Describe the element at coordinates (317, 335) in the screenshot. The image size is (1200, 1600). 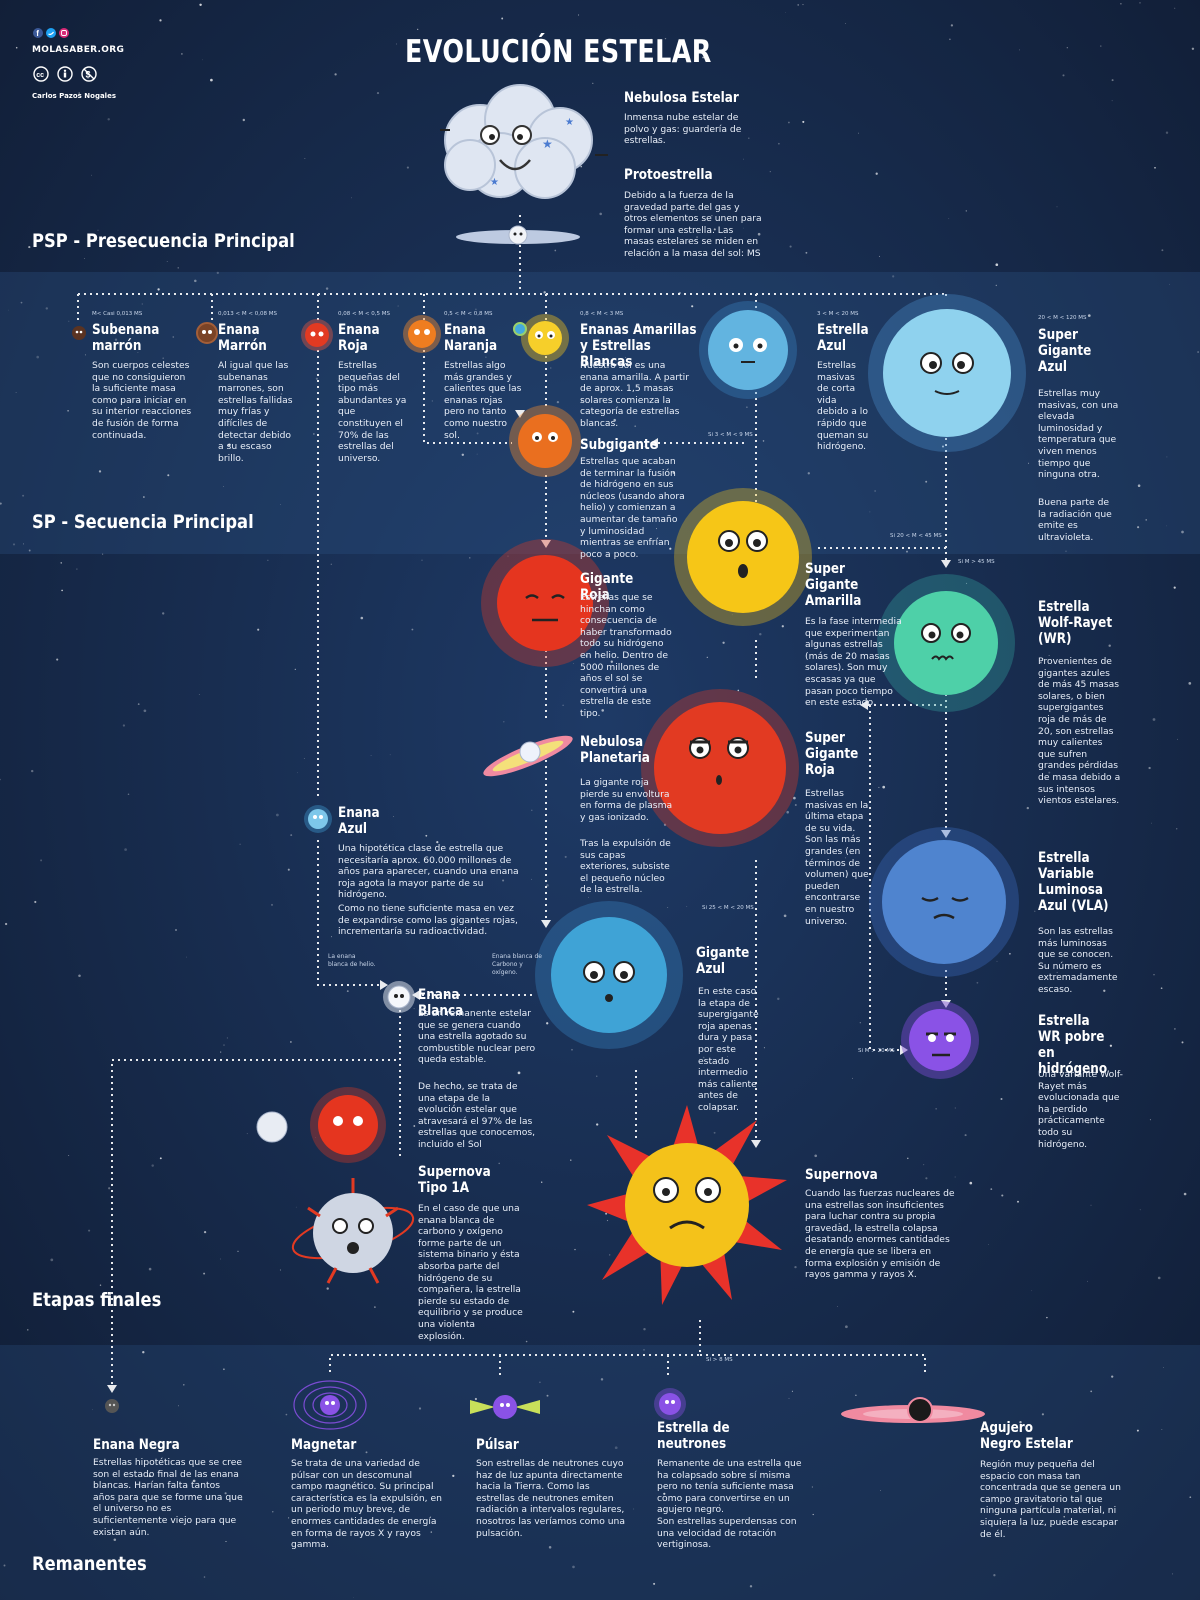
I see `red-dwarf-icon` at that location.